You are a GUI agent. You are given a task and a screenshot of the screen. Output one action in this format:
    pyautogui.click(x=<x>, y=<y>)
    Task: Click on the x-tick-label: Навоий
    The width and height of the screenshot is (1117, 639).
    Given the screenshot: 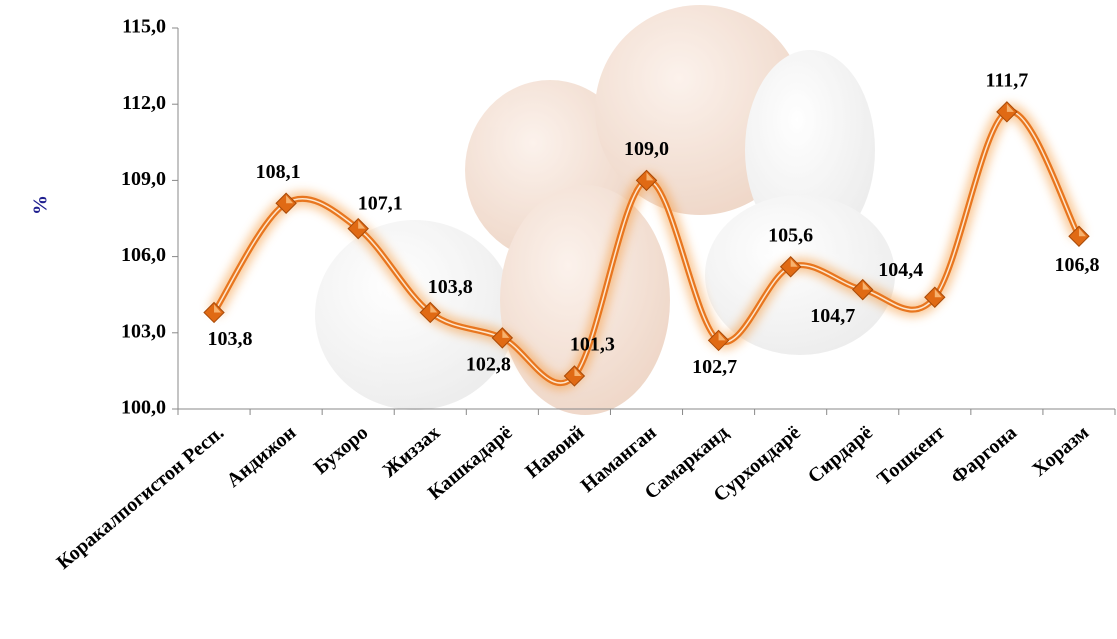 What is the action you would take?
    pyautogui.click(x=554, y=451)
    